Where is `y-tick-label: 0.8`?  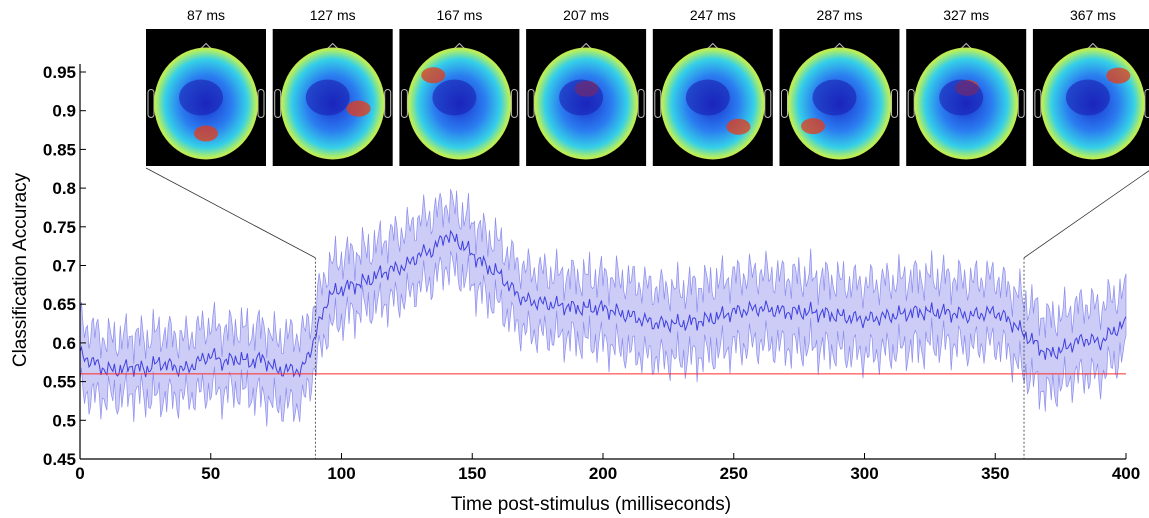 y-tick-label: 0.8 is located at coordinates (64, 188).